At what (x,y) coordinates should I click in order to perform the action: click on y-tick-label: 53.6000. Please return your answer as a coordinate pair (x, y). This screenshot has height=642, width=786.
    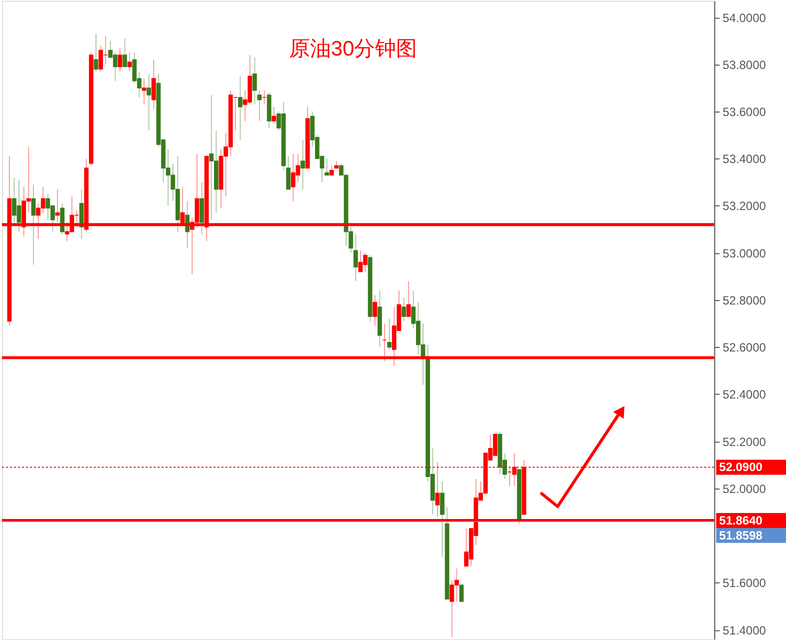
    Looking at the image, I should click on (744, 112).